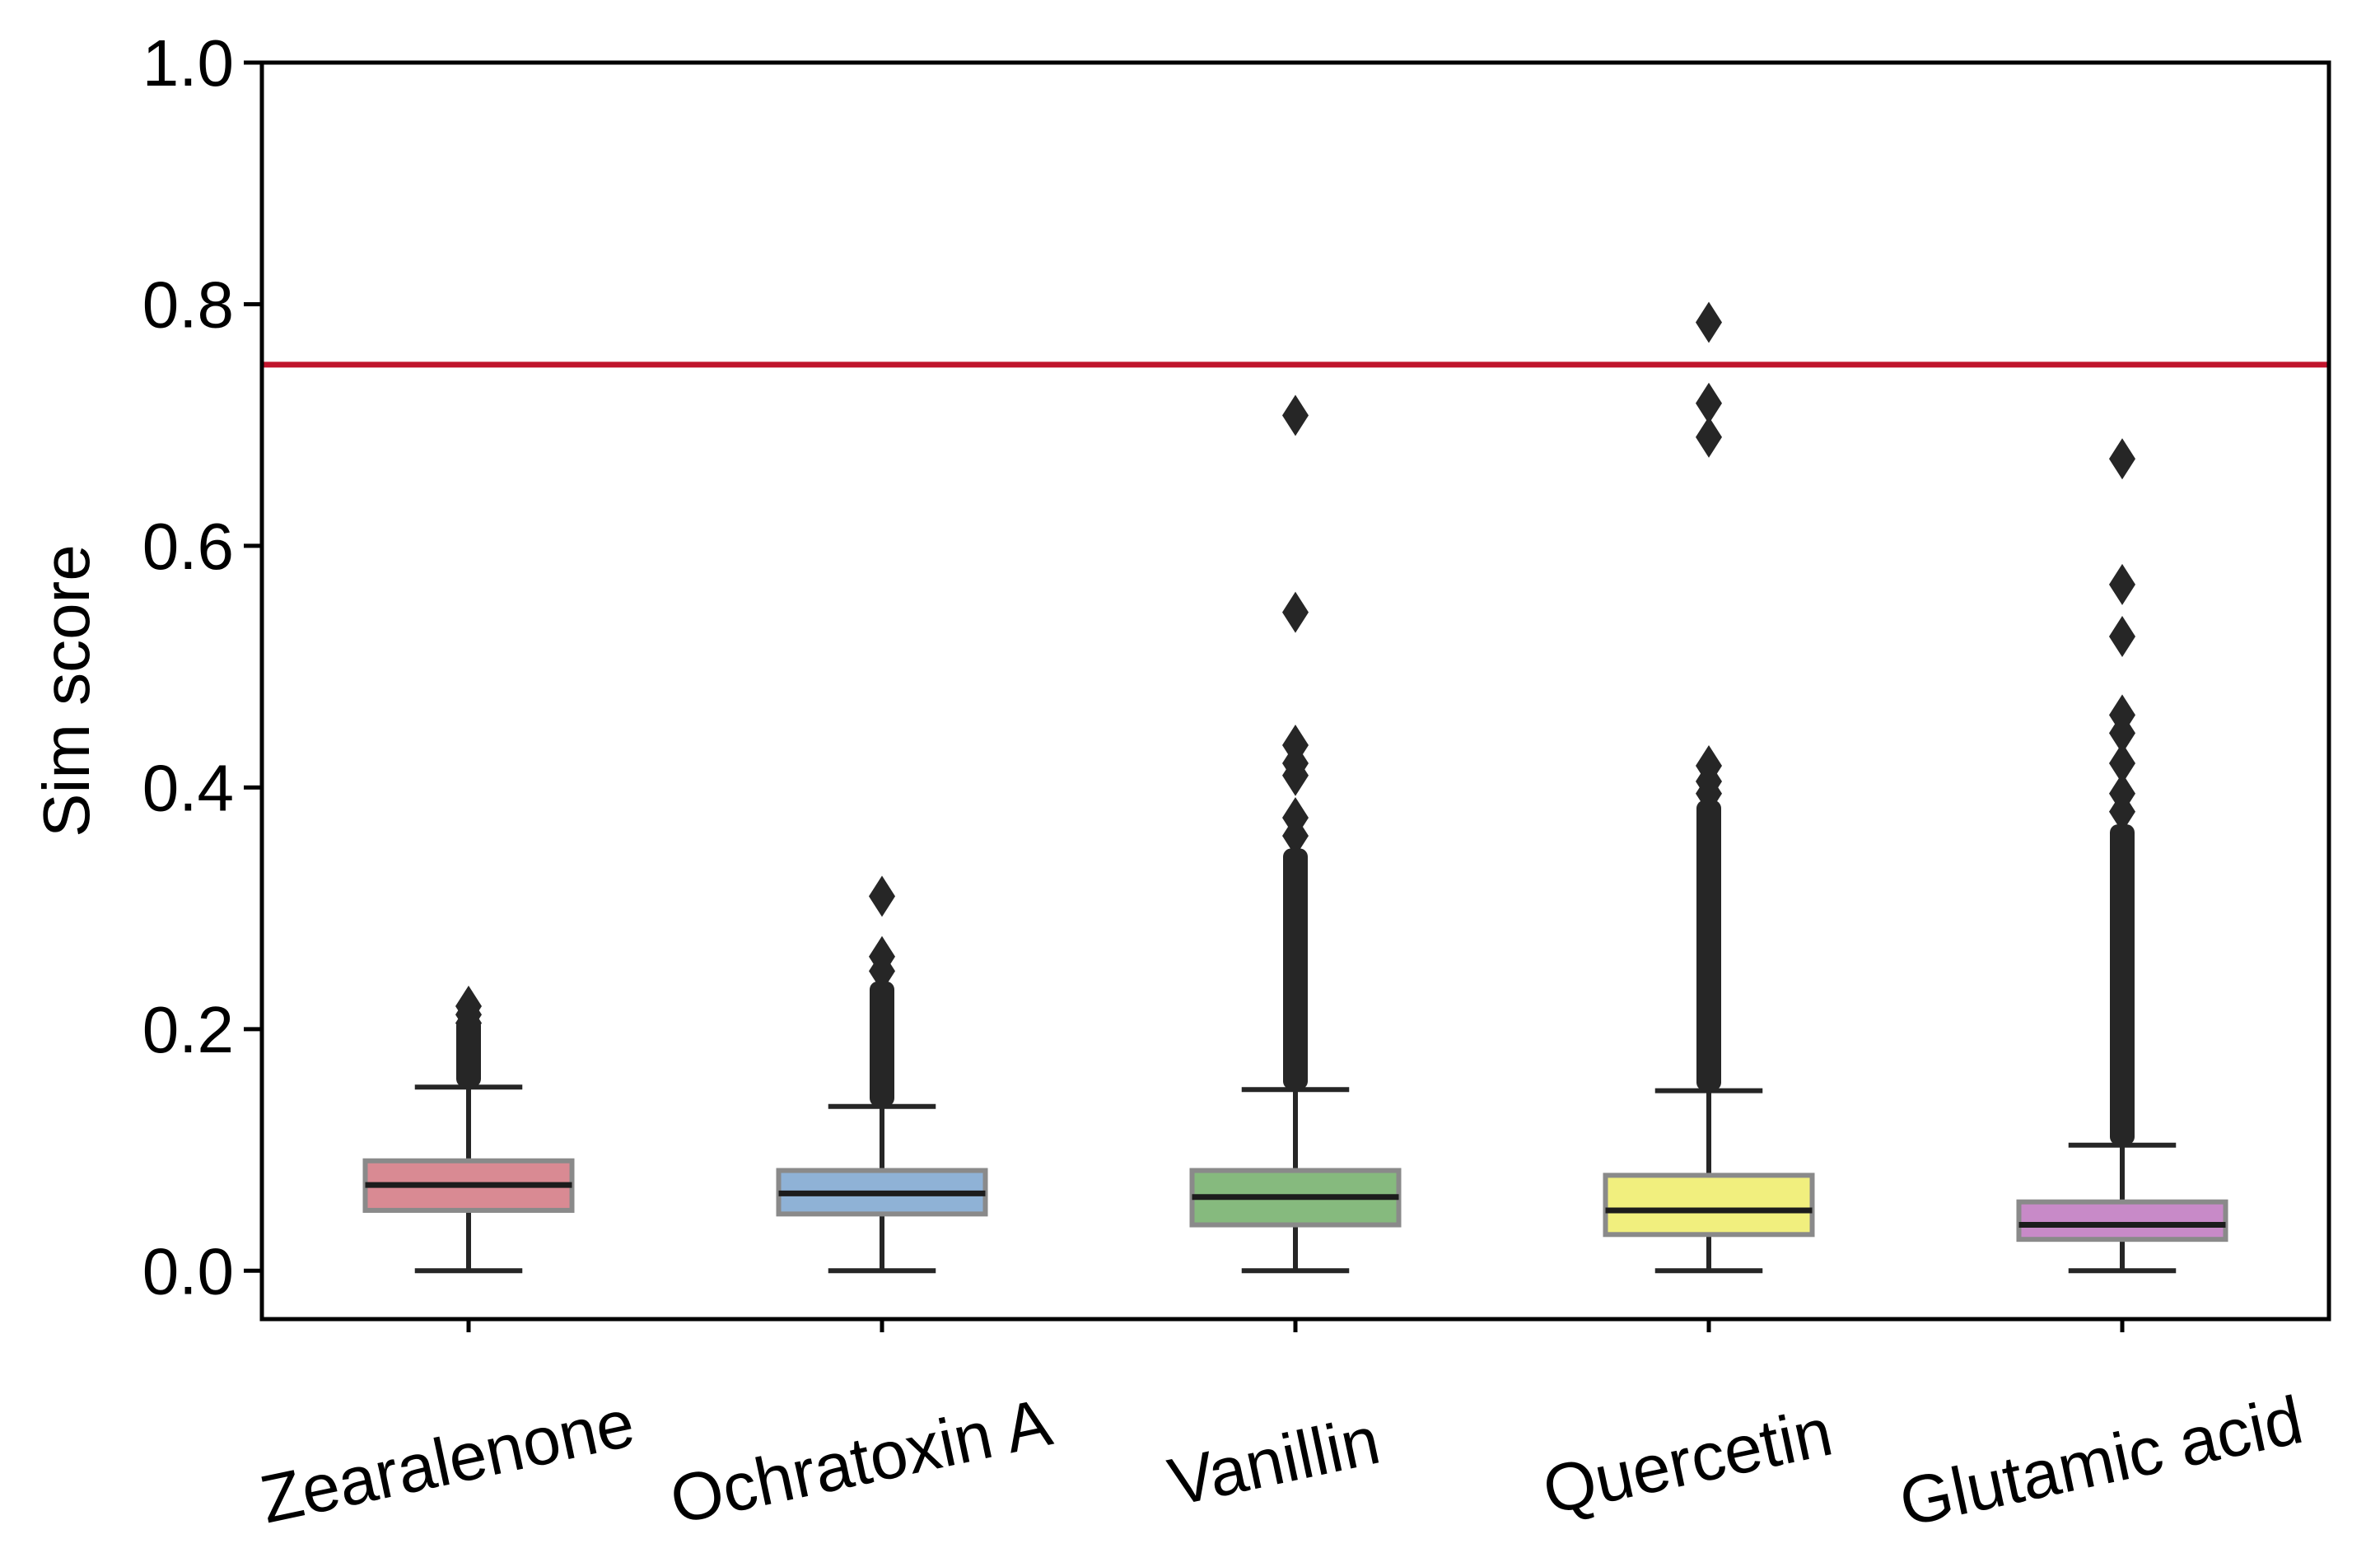 The image size is (2380, 1562). What do you see at coordinates (860, 1462) in the screenshot?
I see `x-tick-label-1: Ochratoxin A` at bounding box center [860, 1462].